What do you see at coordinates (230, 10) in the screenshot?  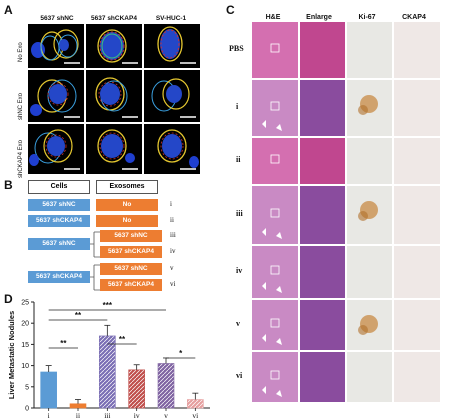 I see `panel-label-c: C` at bounding box center [230, 10].